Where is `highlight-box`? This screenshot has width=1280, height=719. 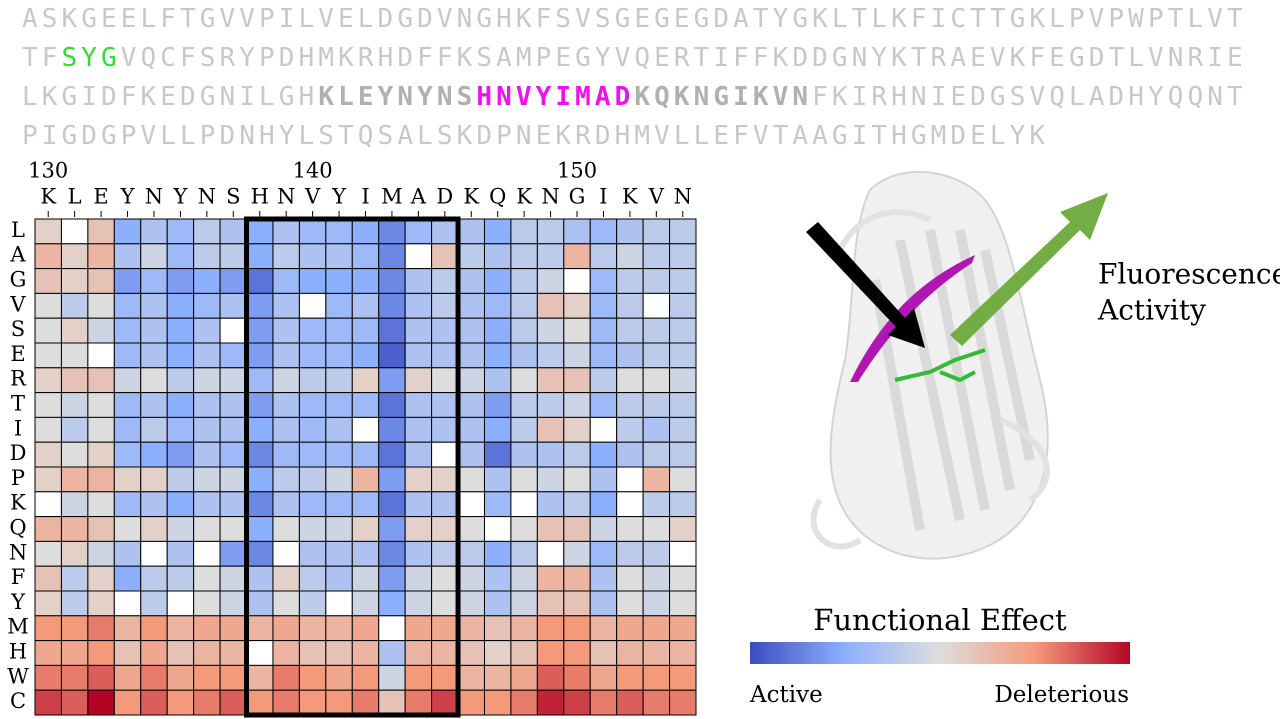
highlight-box is located at coordinates (352, 467).